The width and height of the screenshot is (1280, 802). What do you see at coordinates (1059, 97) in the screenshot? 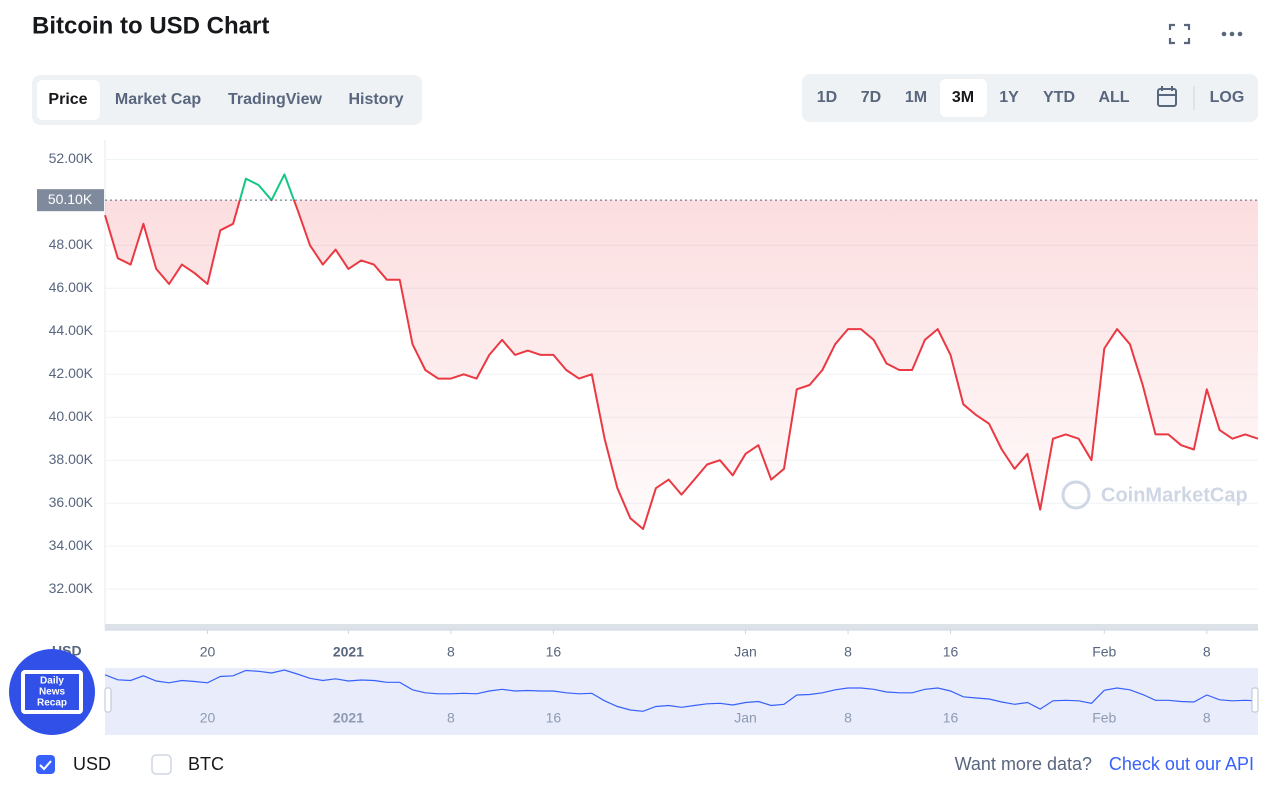
I see `range-button: YTD` at bounding box center [1059, 97].